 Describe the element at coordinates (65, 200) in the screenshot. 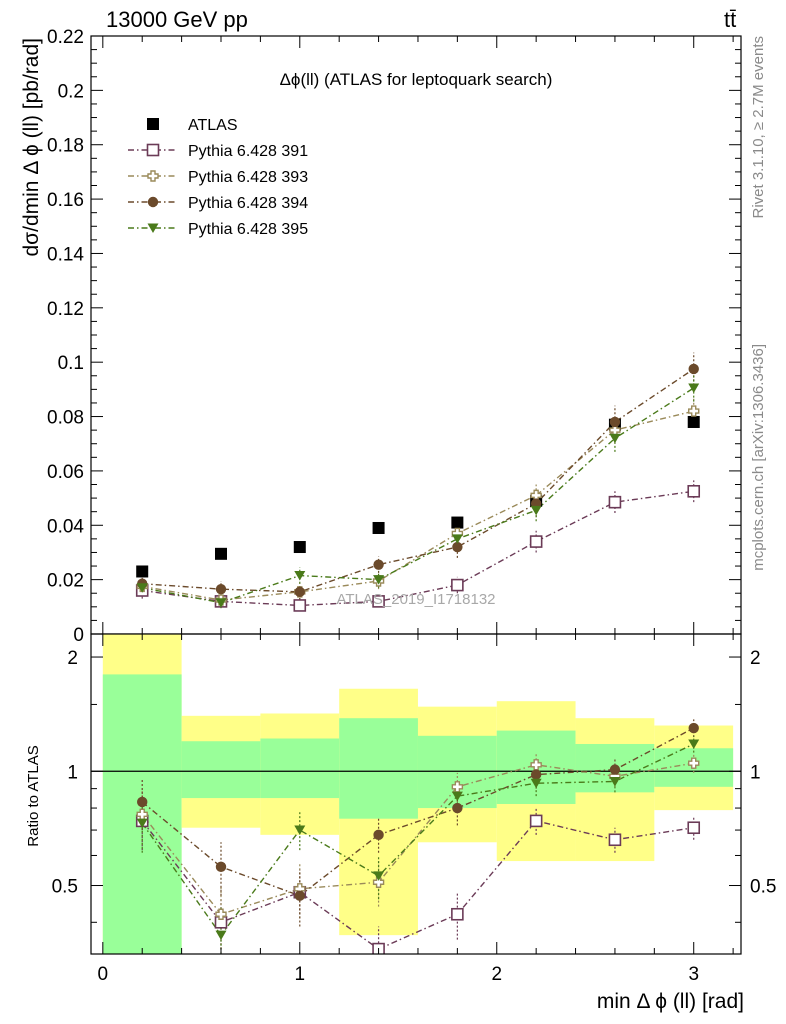

I see `main-ytick-label: 0.16` at that location.